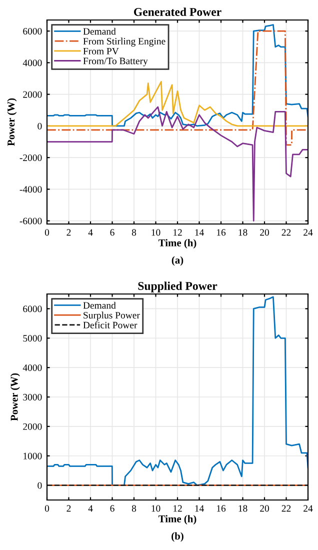 The image size is (318, 550). What do you see at coordinates (178, 287) in the screenshot?
I see `chart-title: Supplied Power` at bounding box center [178, 287].